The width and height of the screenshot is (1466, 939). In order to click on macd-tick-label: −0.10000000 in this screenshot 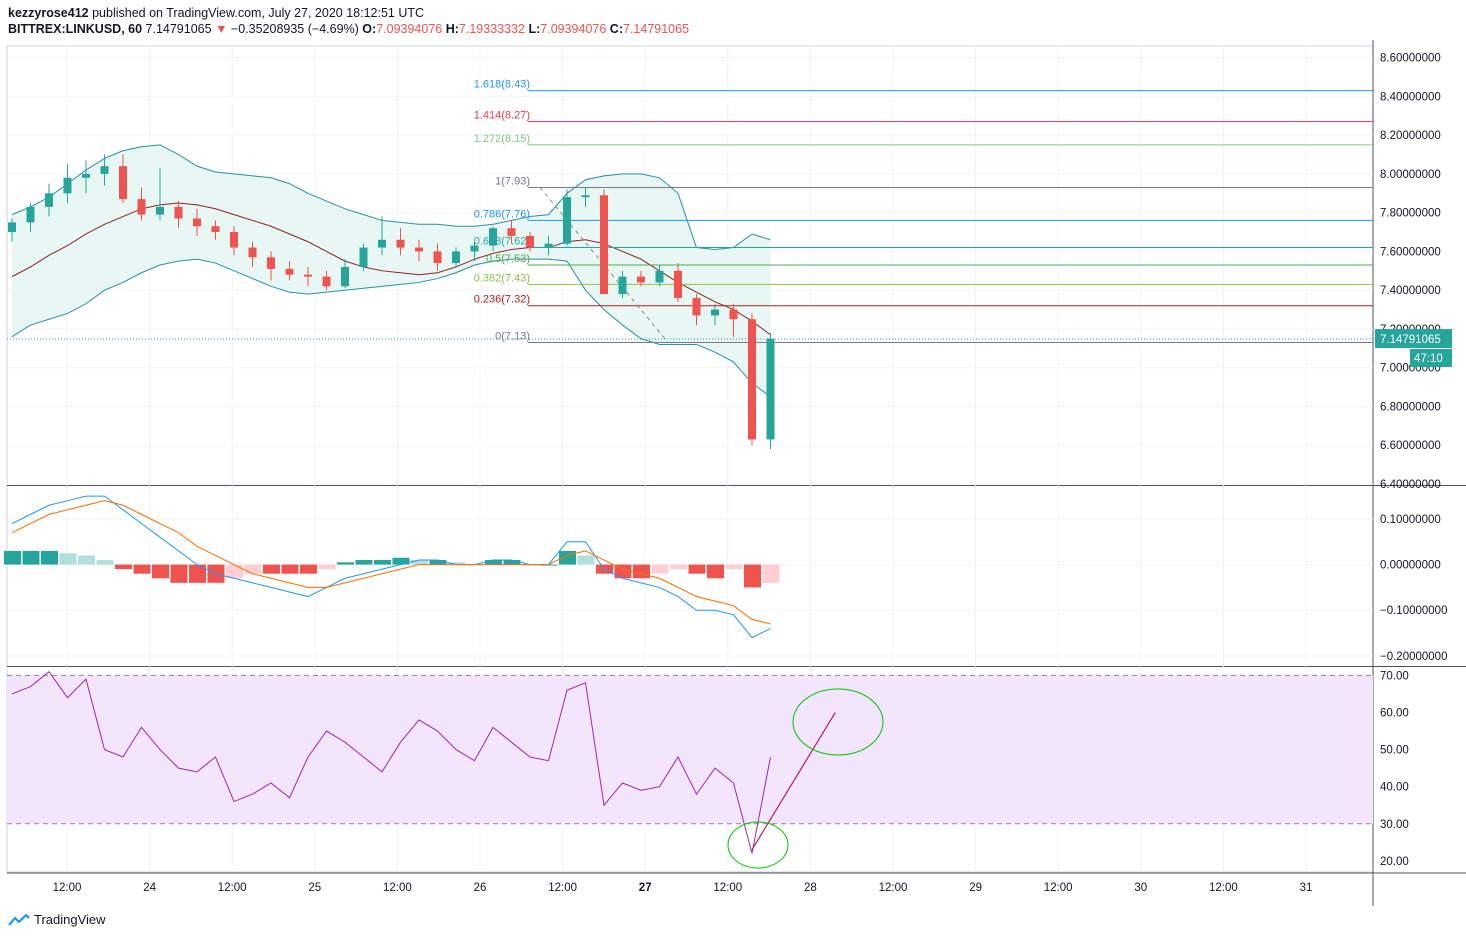, I will do `click(1413, 611)`.